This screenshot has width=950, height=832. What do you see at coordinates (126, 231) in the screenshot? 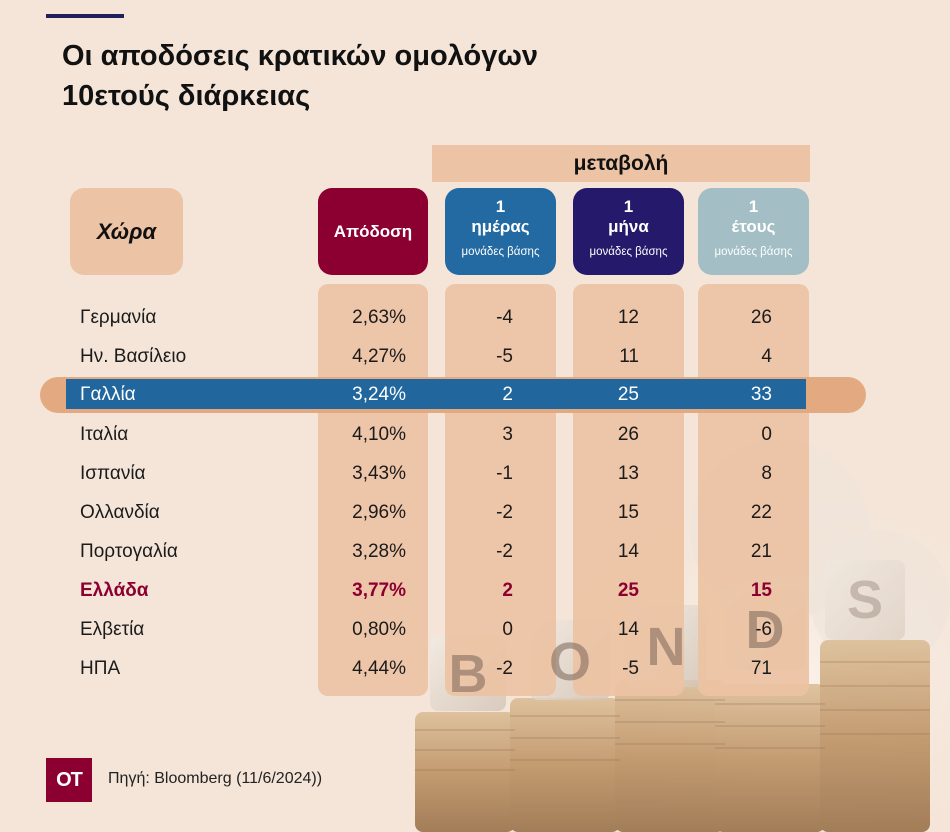
I see `country-header: Χώρα` at bounding box center [126, 231].